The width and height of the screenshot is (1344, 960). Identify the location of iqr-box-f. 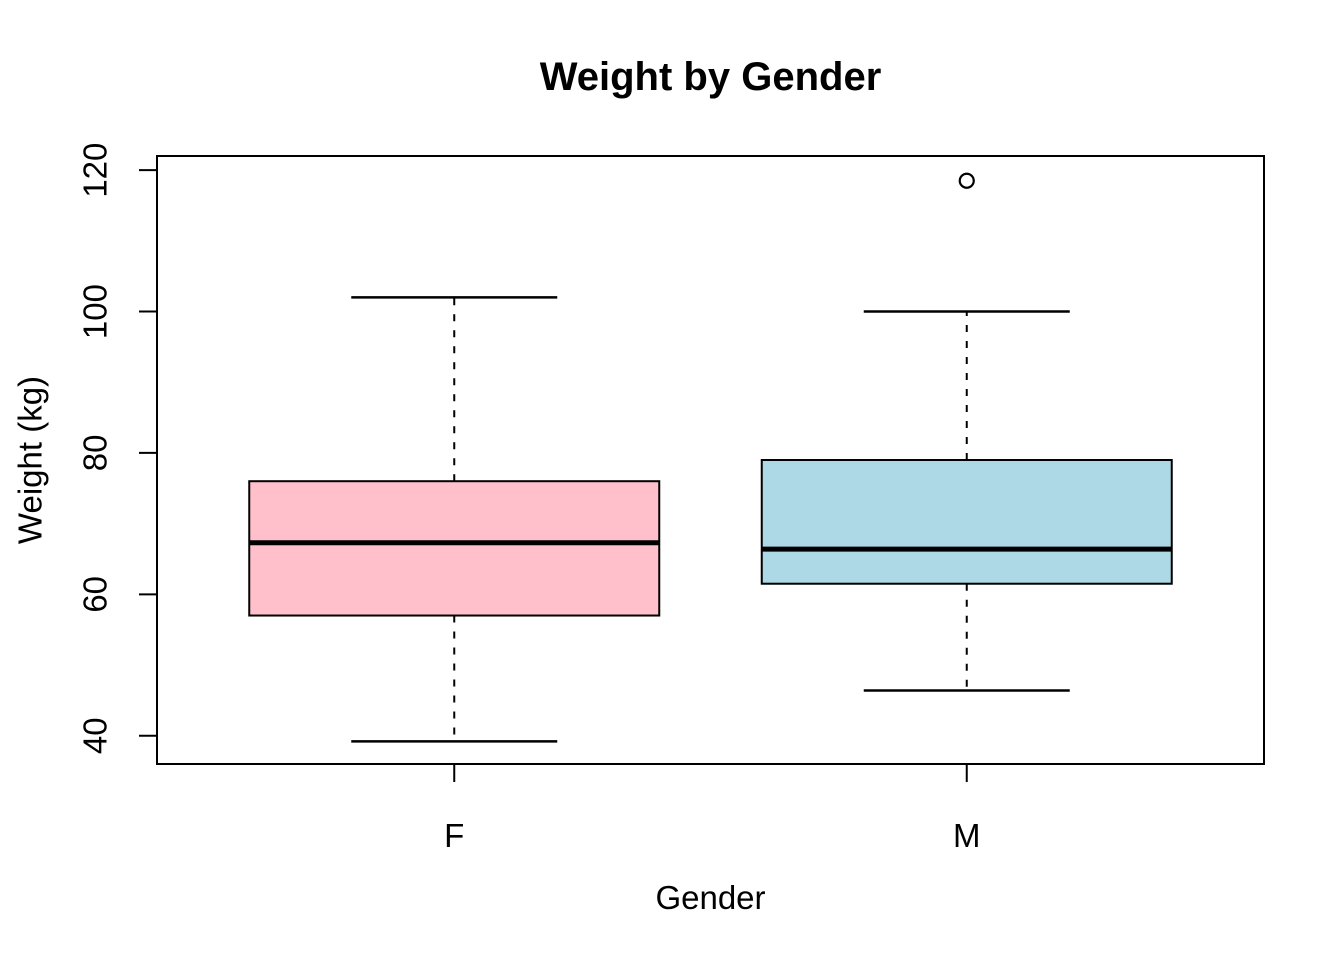
(454, 548).